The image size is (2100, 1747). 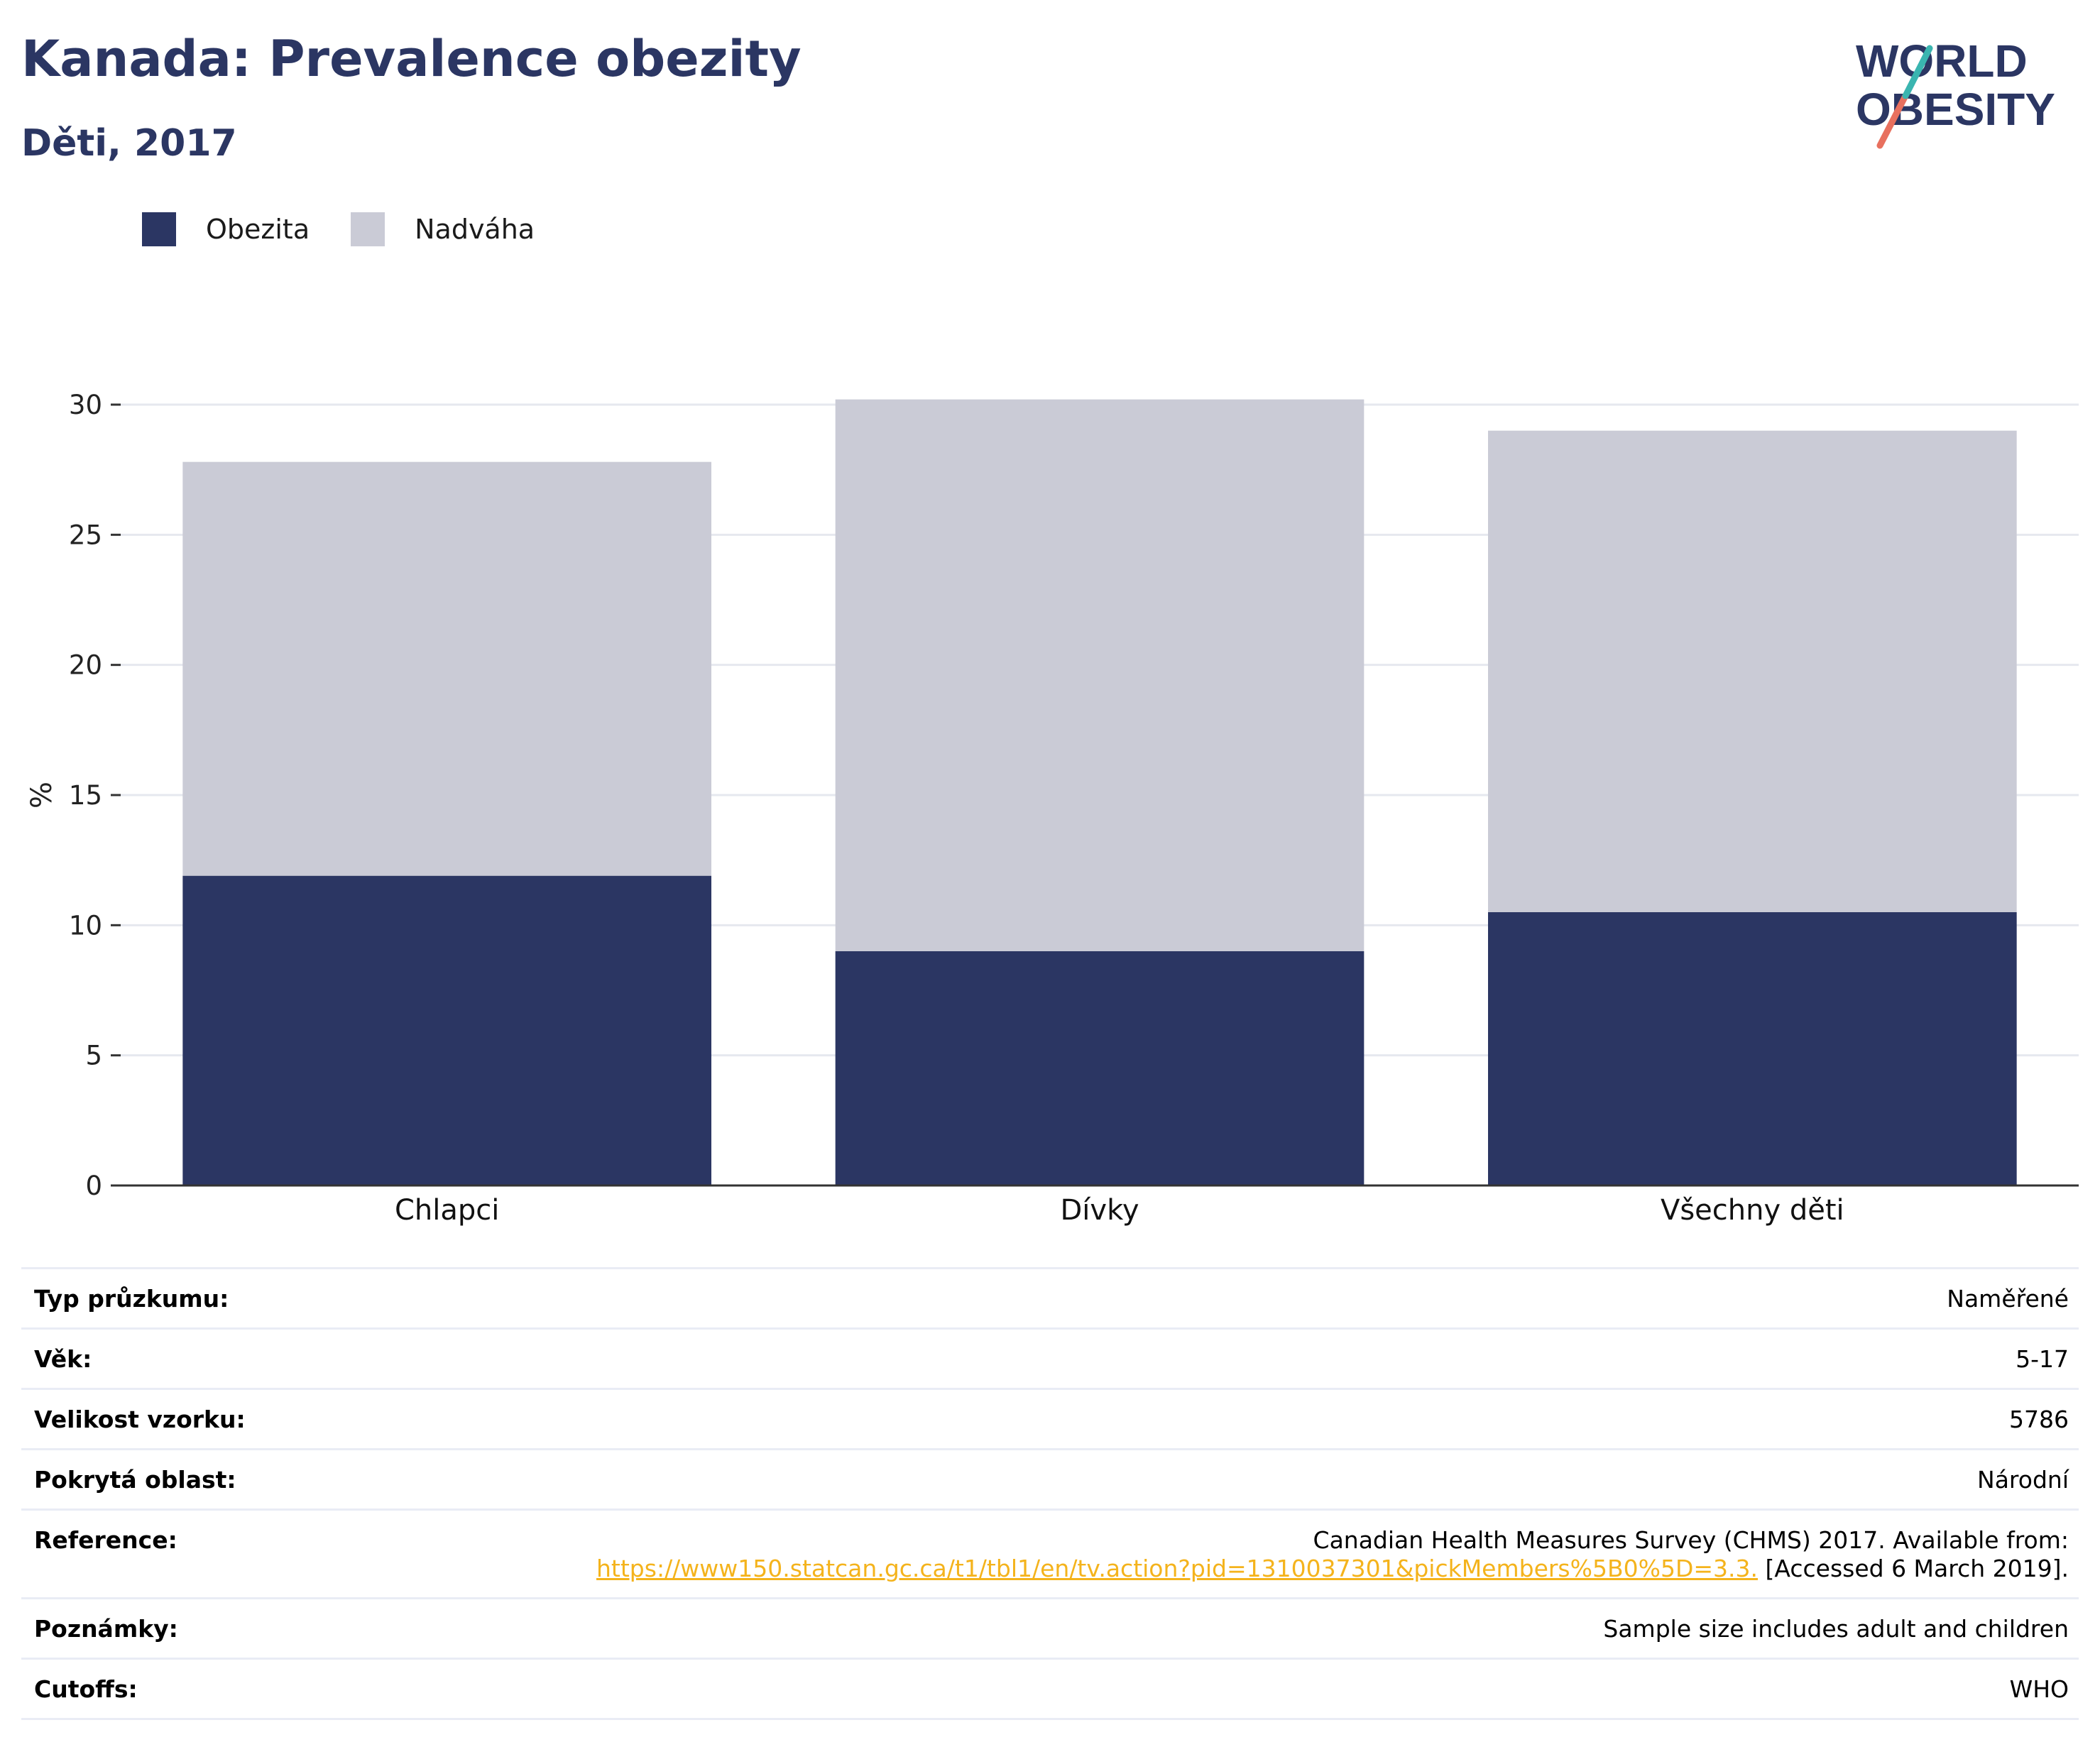 I want to click on logo-line2: OBESITY, so click(x=1955, y=109).